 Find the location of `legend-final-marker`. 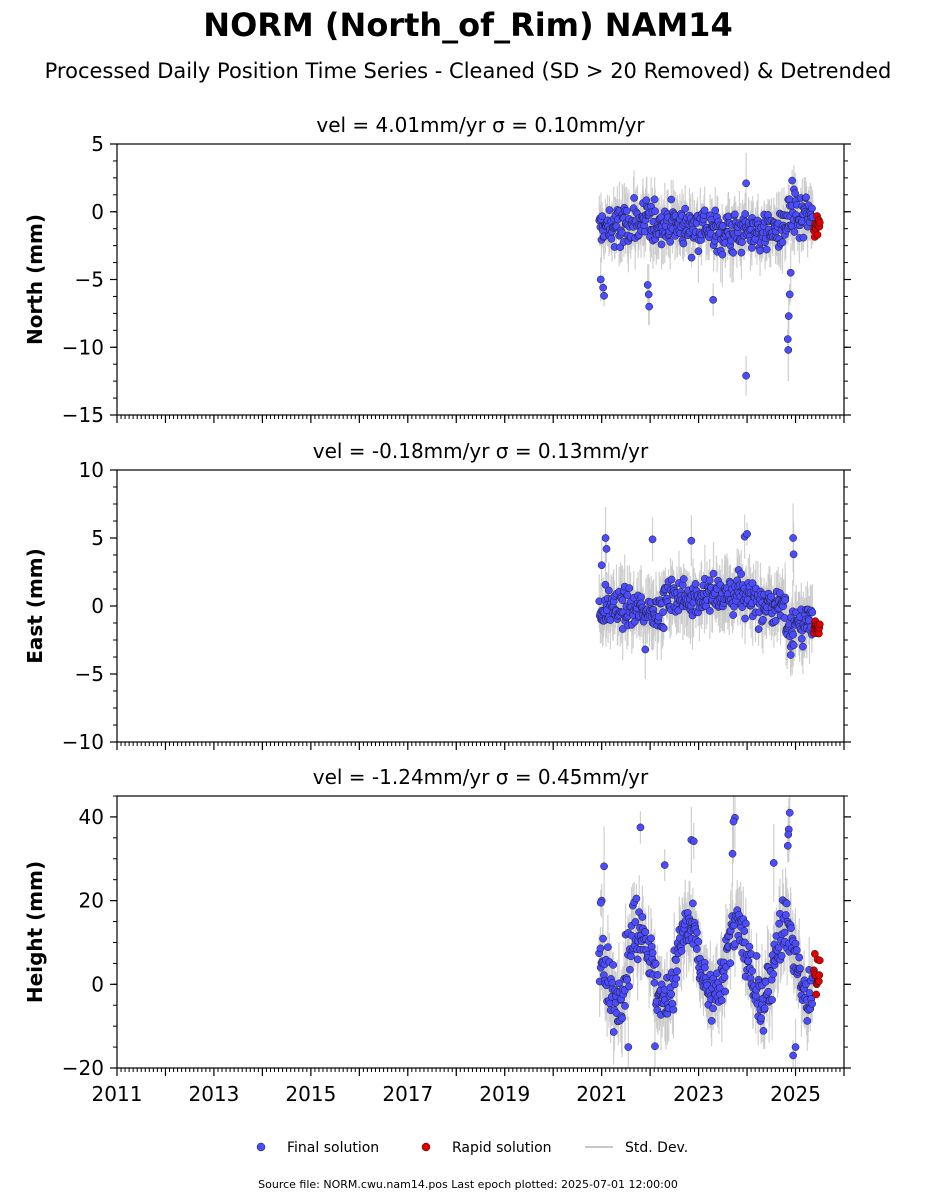

legend-final-marker is located at coordinates (261, 1147).